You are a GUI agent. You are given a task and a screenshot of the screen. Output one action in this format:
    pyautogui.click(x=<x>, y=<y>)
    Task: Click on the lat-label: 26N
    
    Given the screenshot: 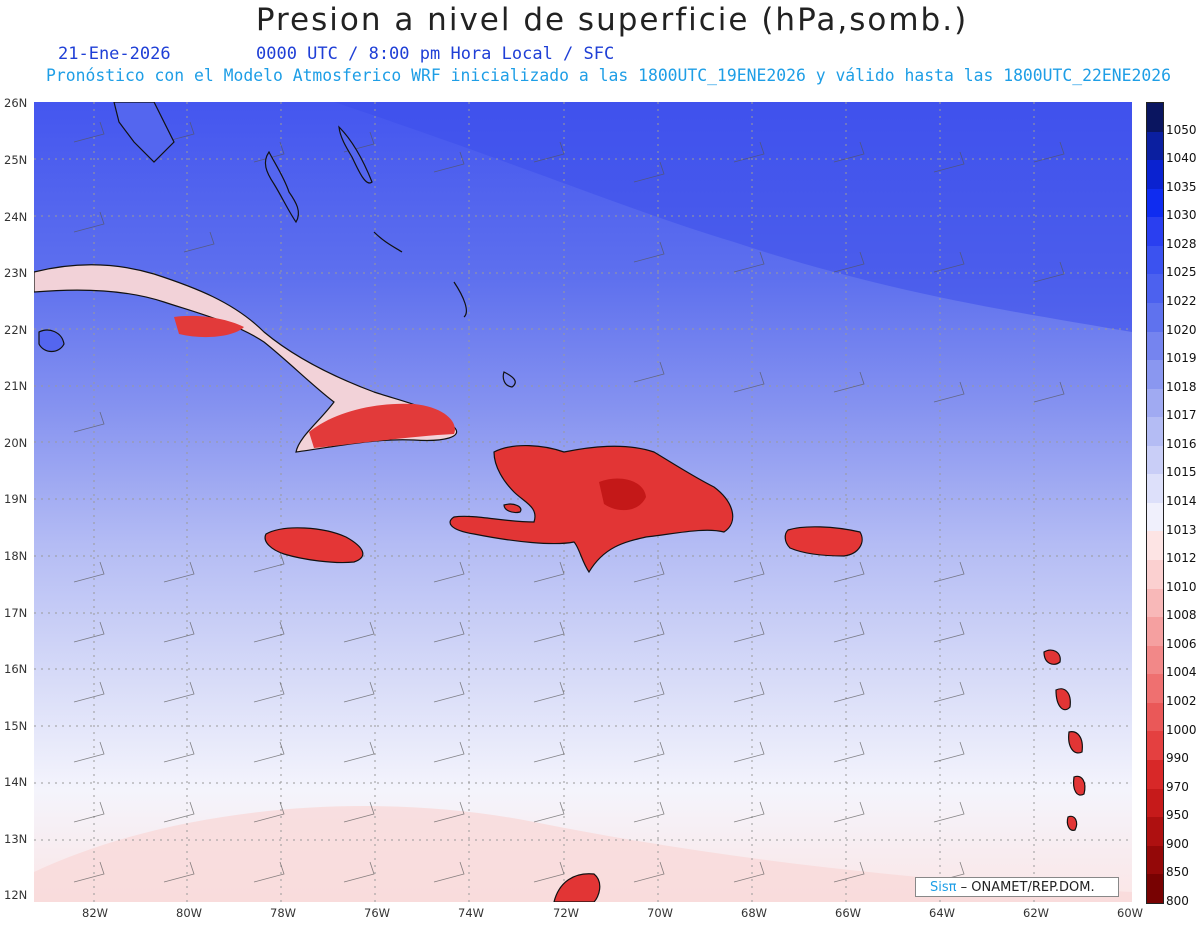 What is the action you would take?
    pyautogui.click(x=16, y=103)
    